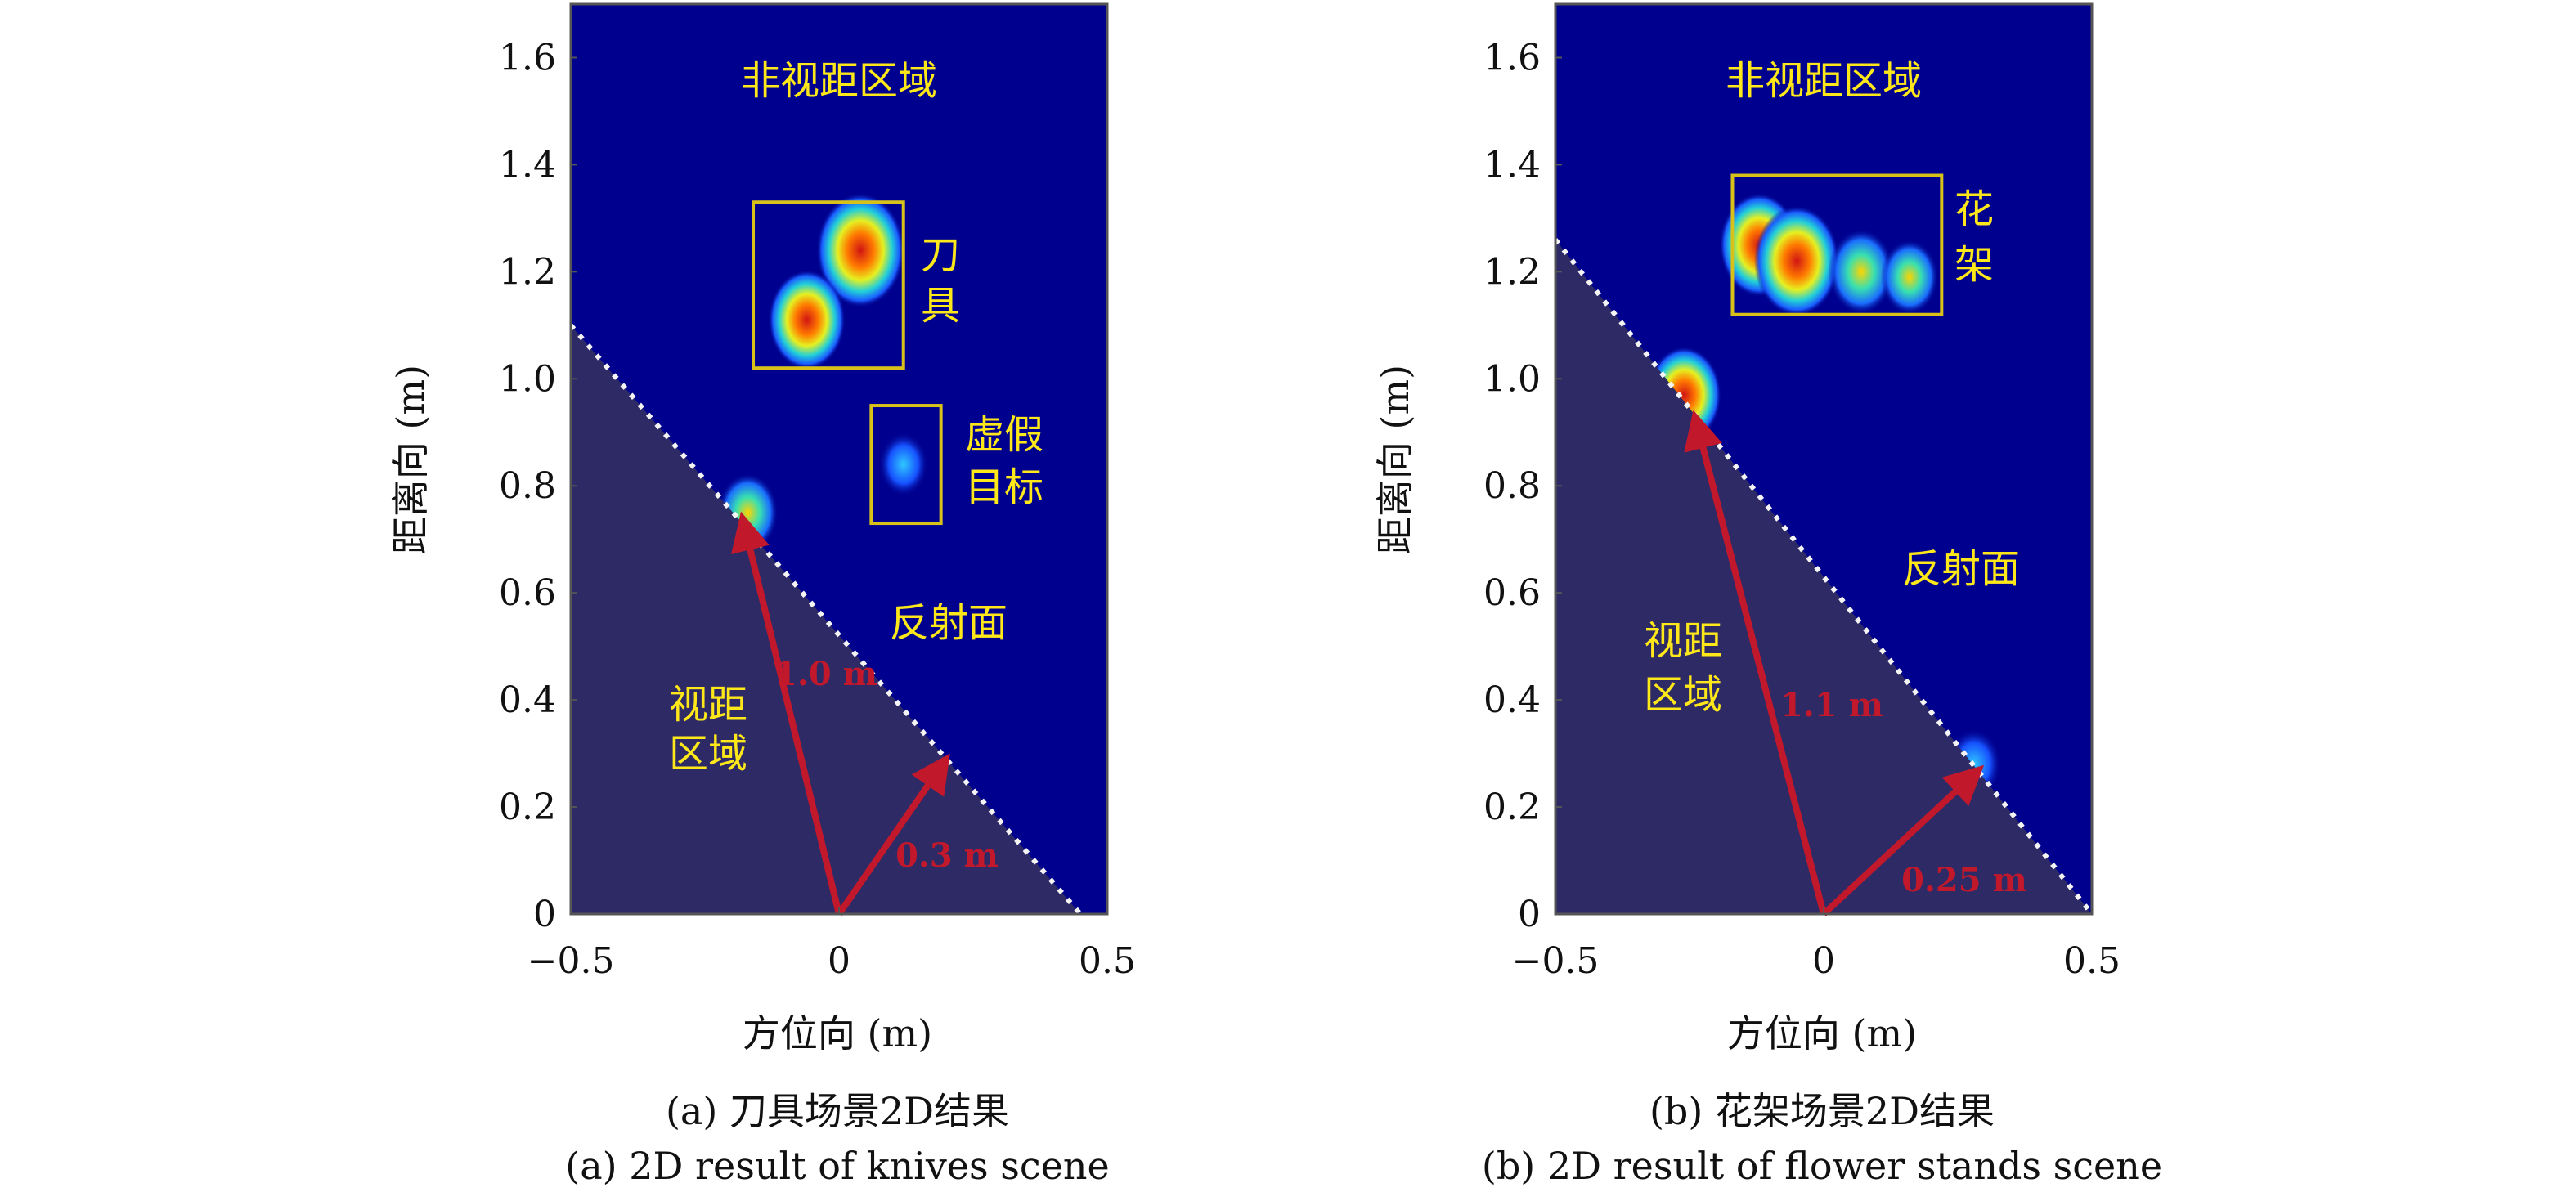 This screenshot has height=1201, width=2576. Describe the element at coordinates (947, 855) in the screenshot. I see `distance-label-short: 0.3 m` at that location.